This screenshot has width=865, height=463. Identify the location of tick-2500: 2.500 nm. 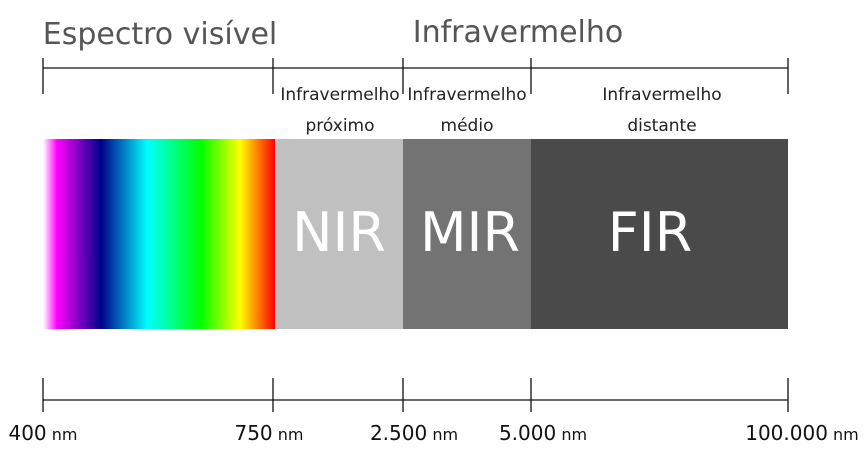
(414, 433).